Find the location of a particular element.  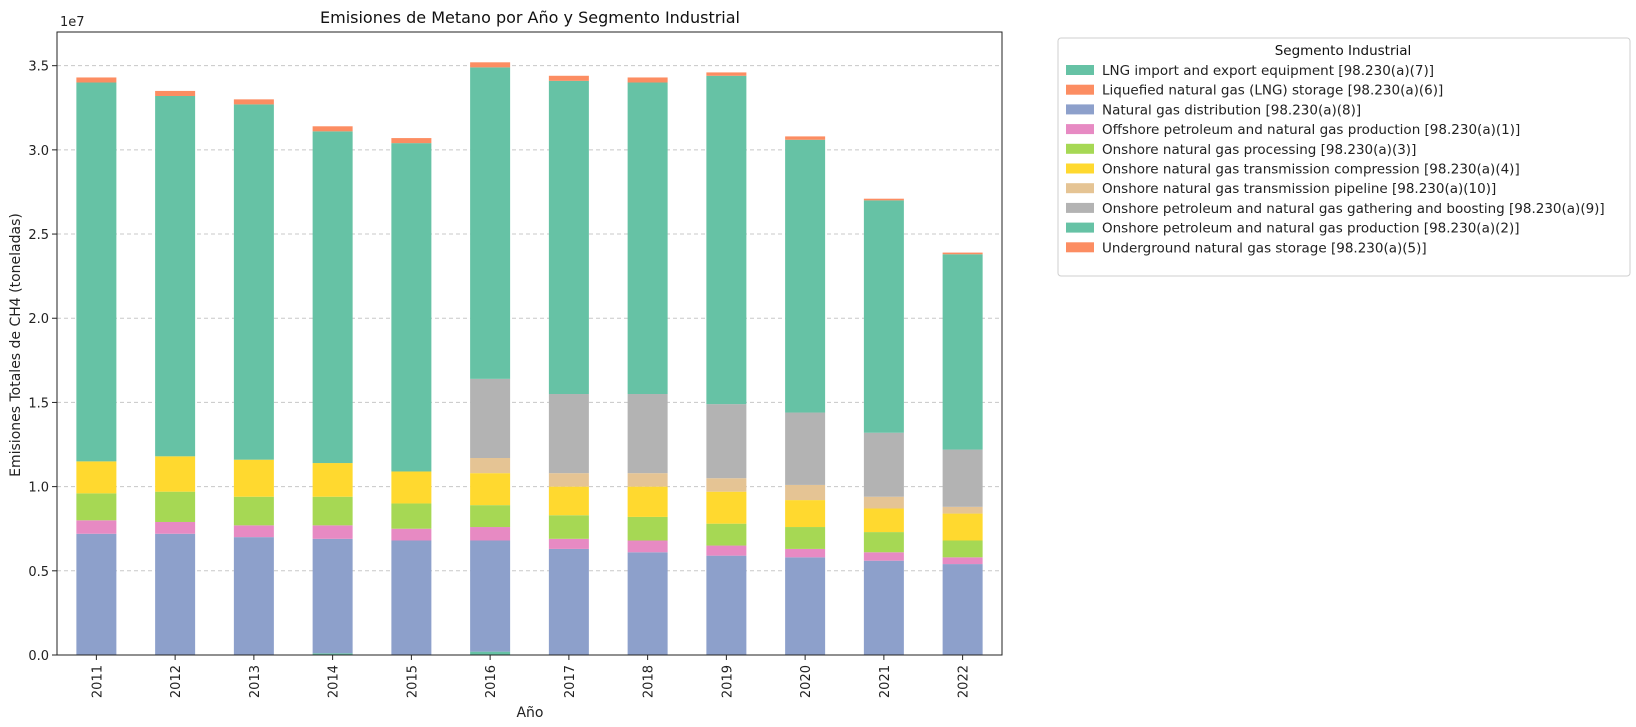

x-tick-label: 2016 is located at coordinates (491, 681).